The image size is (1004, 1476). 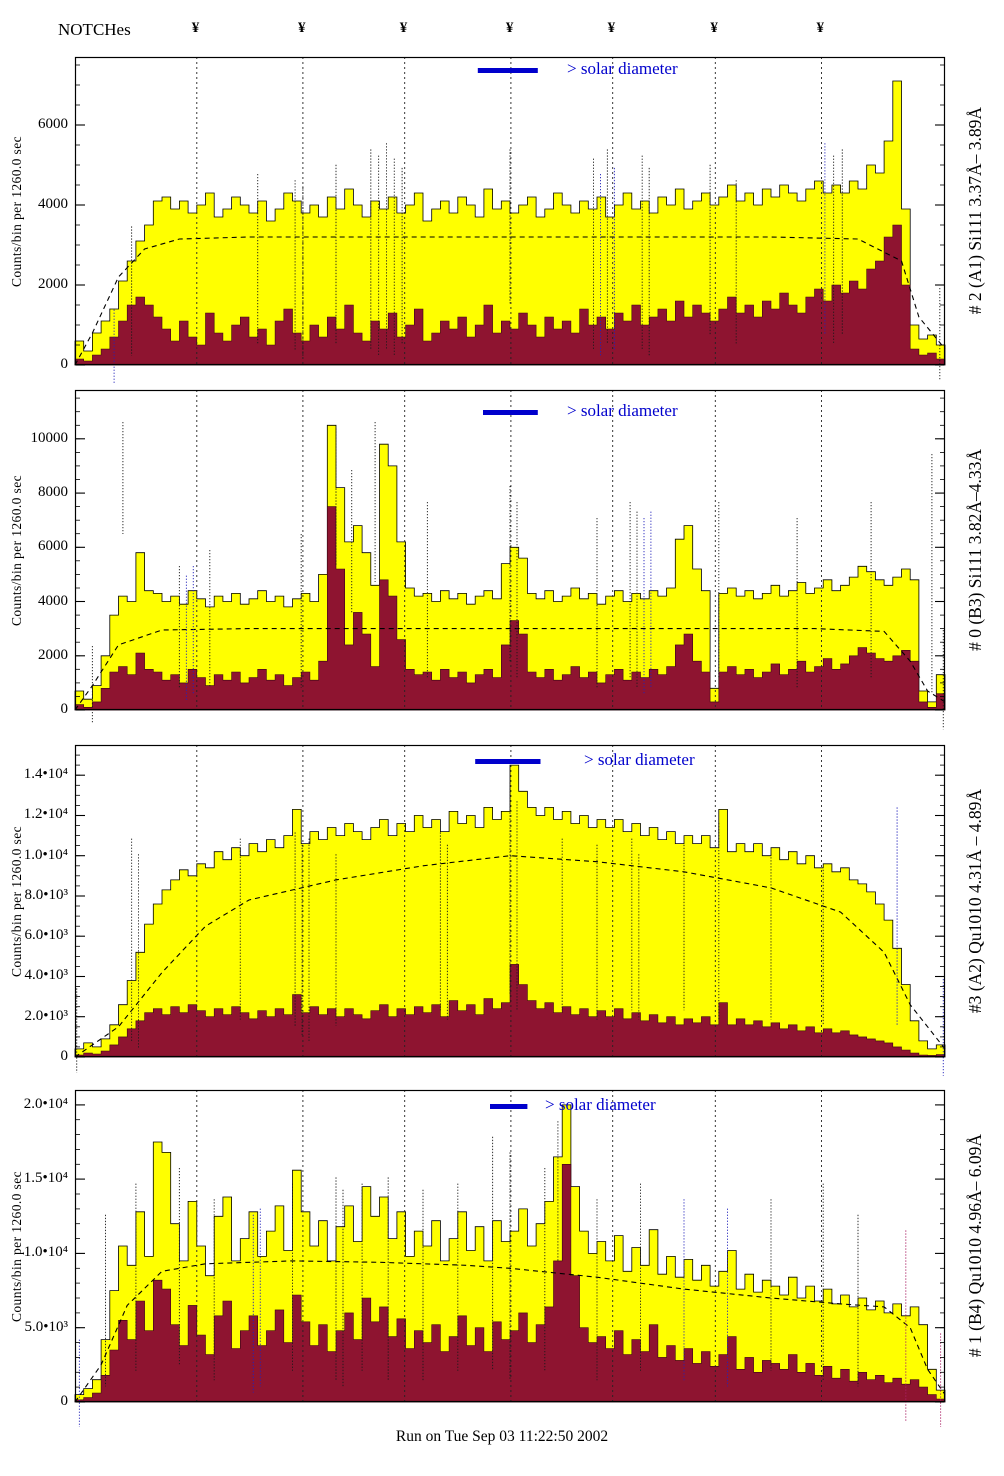 What do you see at coordinates (45, 1104) in the screenshot?
I see `y-tick-label: 2.0•10⁴` at bounding box center [45, 1104].